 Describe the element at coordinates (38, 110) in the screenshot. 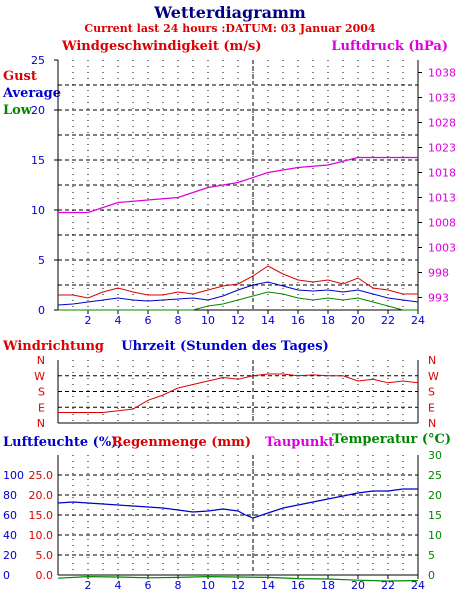

I see `wind-tick-label: 20` at that location.